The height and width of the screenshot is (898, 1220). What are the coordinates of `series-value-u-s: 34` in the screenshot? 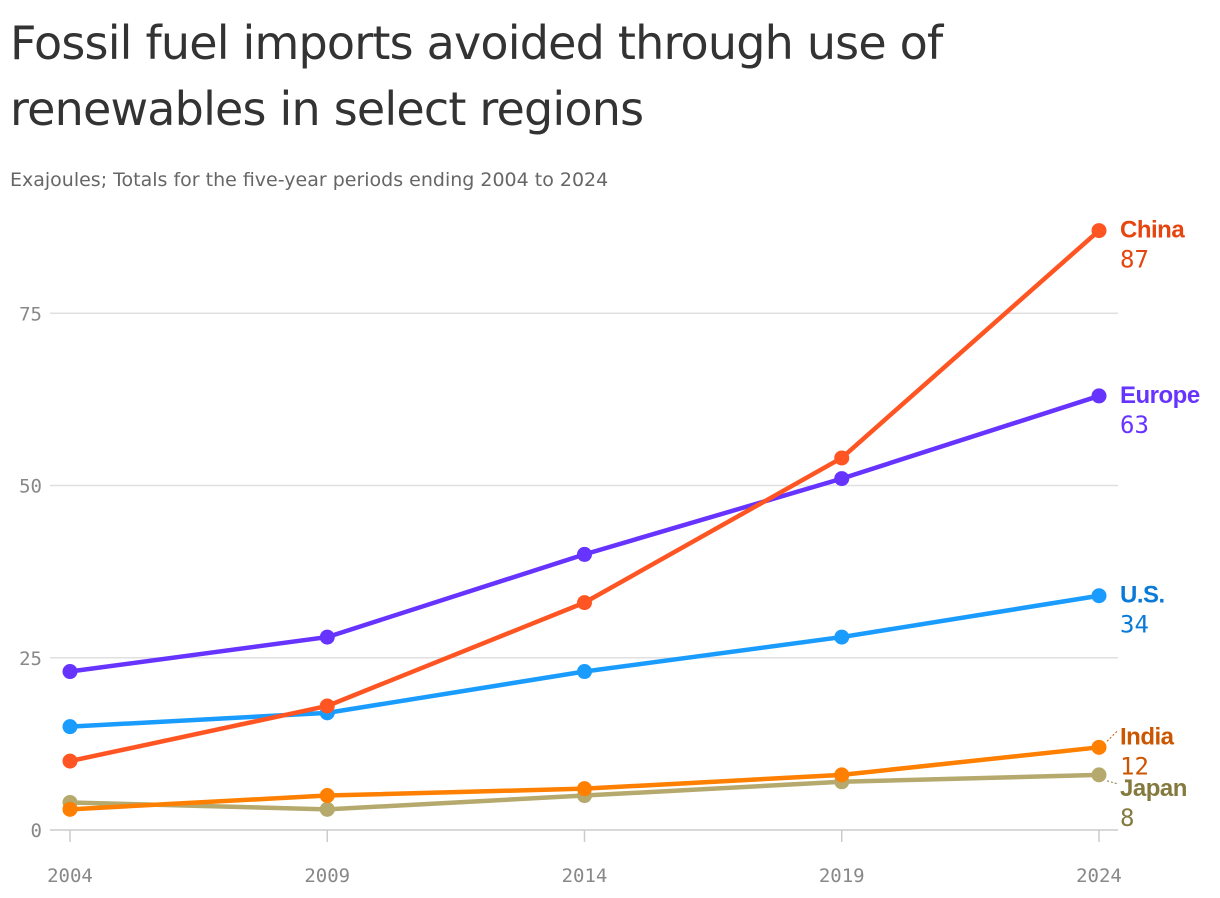 It's located at (1134, 625).